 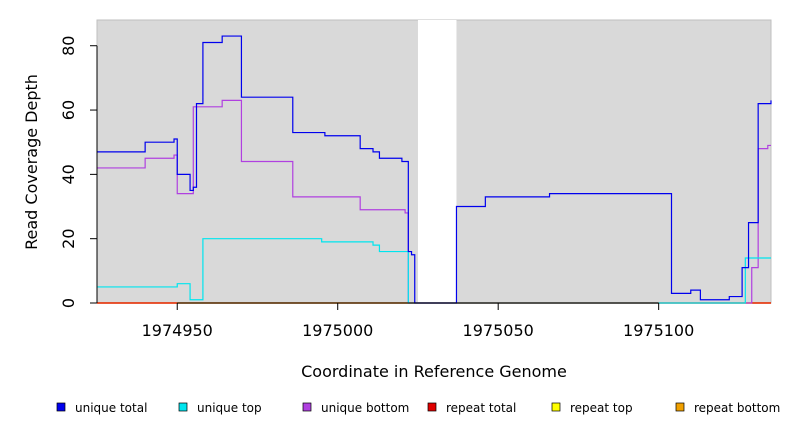 What do you see at coordinates (68, 46) in the screenshot?
I see `y-tick-label: 80` at bounding box center [68, 46].